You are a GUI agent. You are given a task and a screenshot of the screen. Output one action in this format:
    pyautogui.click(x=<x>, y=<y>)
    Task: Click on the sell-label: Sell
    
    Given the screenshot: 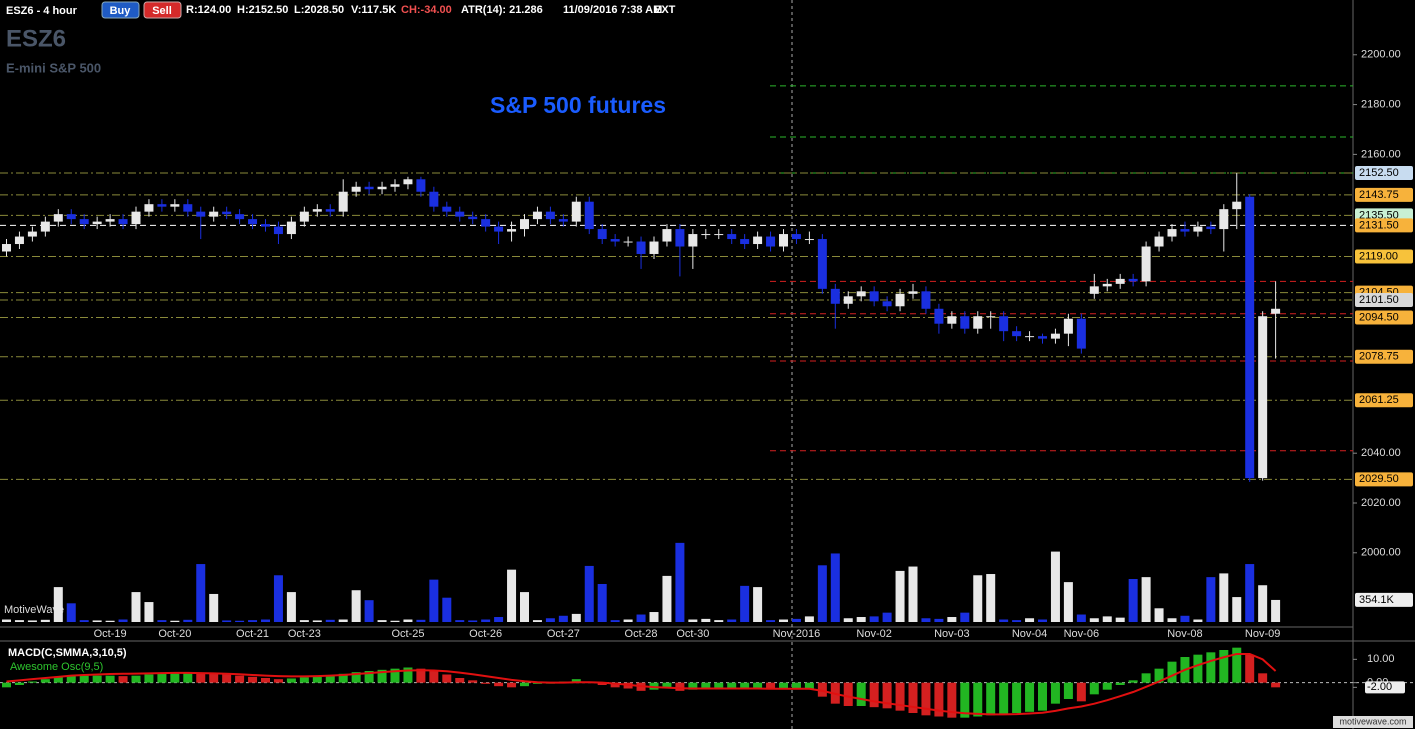 What is the action you would take?
    pyautogui.click(x=162, y=11)
    